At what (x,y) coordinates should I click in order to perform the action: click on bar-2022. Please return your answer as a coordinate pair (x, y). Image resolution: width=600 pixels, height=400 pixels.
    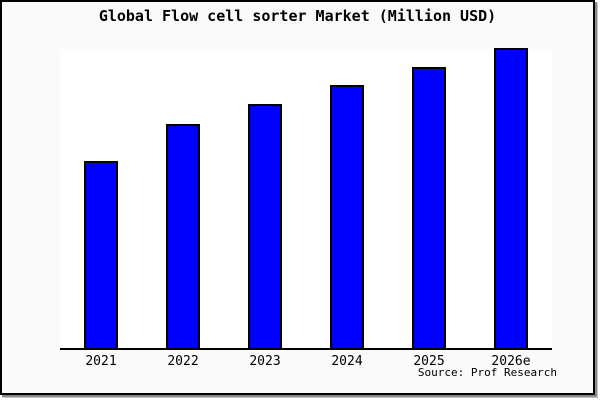
    Looking at the image, I should click on (183, 235).